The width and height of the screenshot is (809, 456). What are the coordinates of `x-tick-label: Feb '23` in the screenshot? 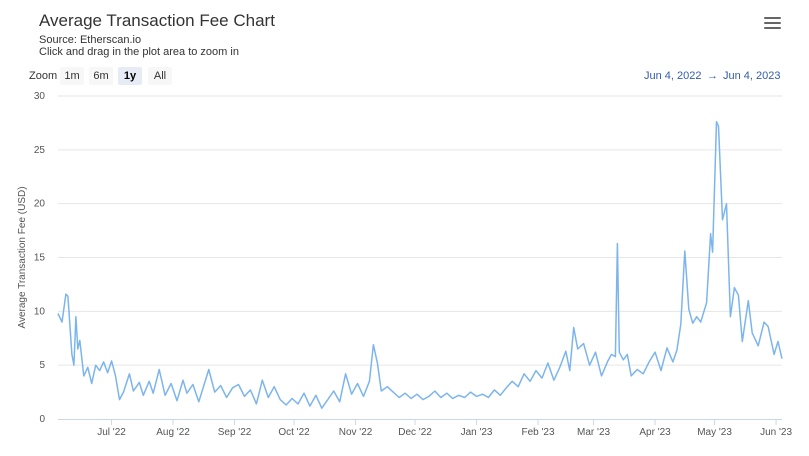 It's located at (537, 432).